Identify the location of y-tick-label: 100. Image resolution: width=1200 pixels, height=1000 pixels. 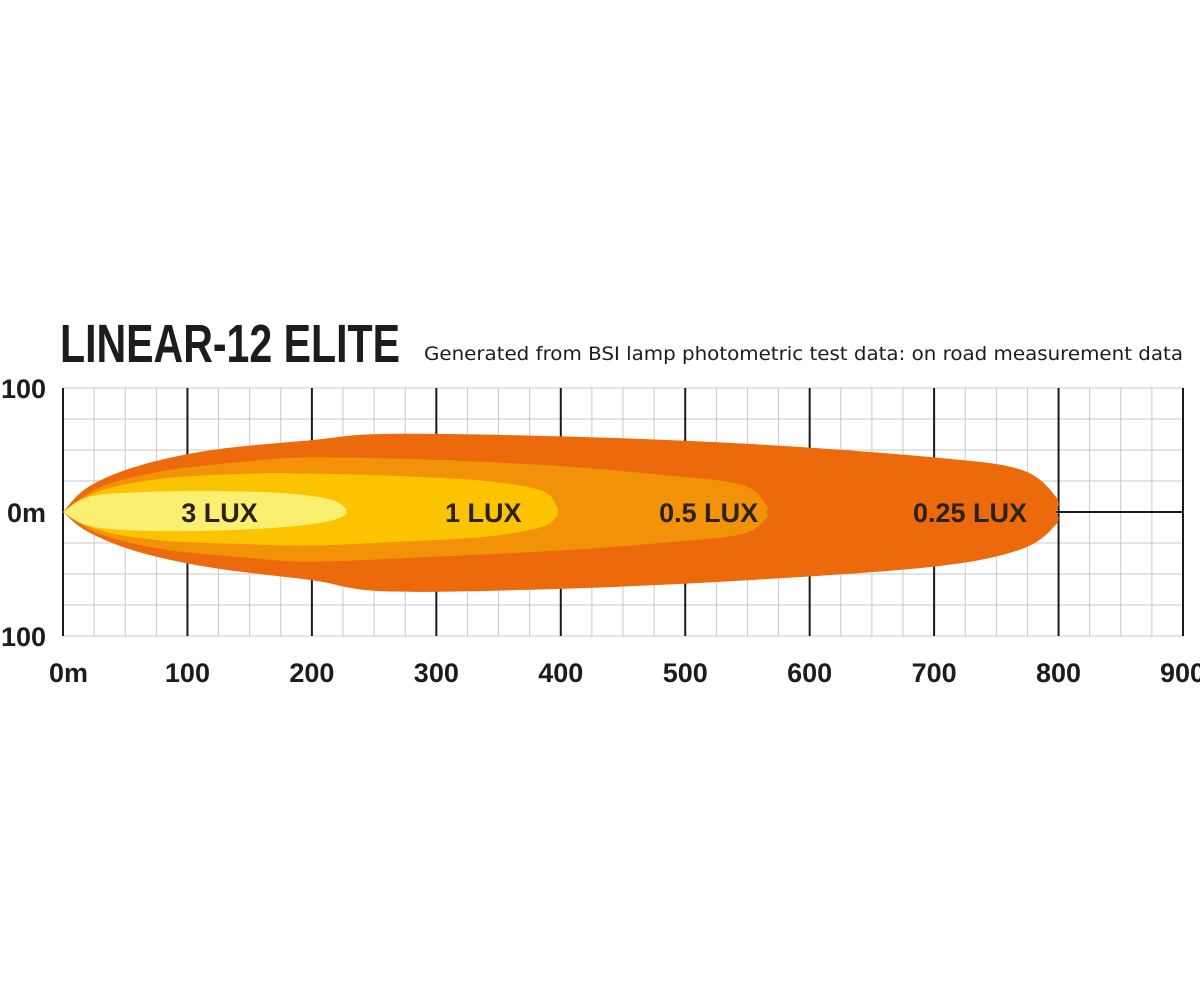
(23, 389).